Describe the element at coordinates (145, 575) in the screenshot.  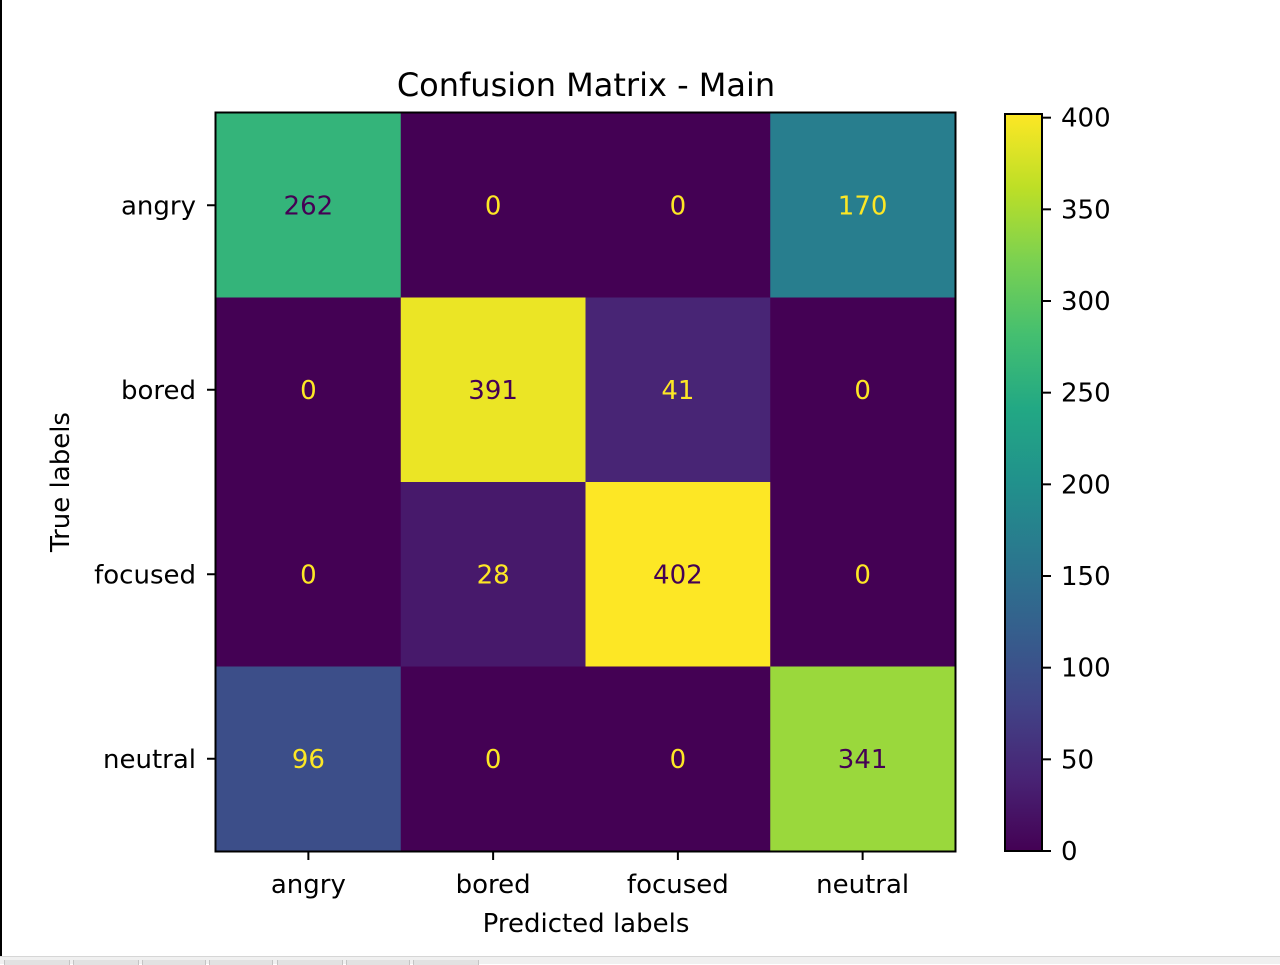
I see `y-tick-label: focused` at that location.